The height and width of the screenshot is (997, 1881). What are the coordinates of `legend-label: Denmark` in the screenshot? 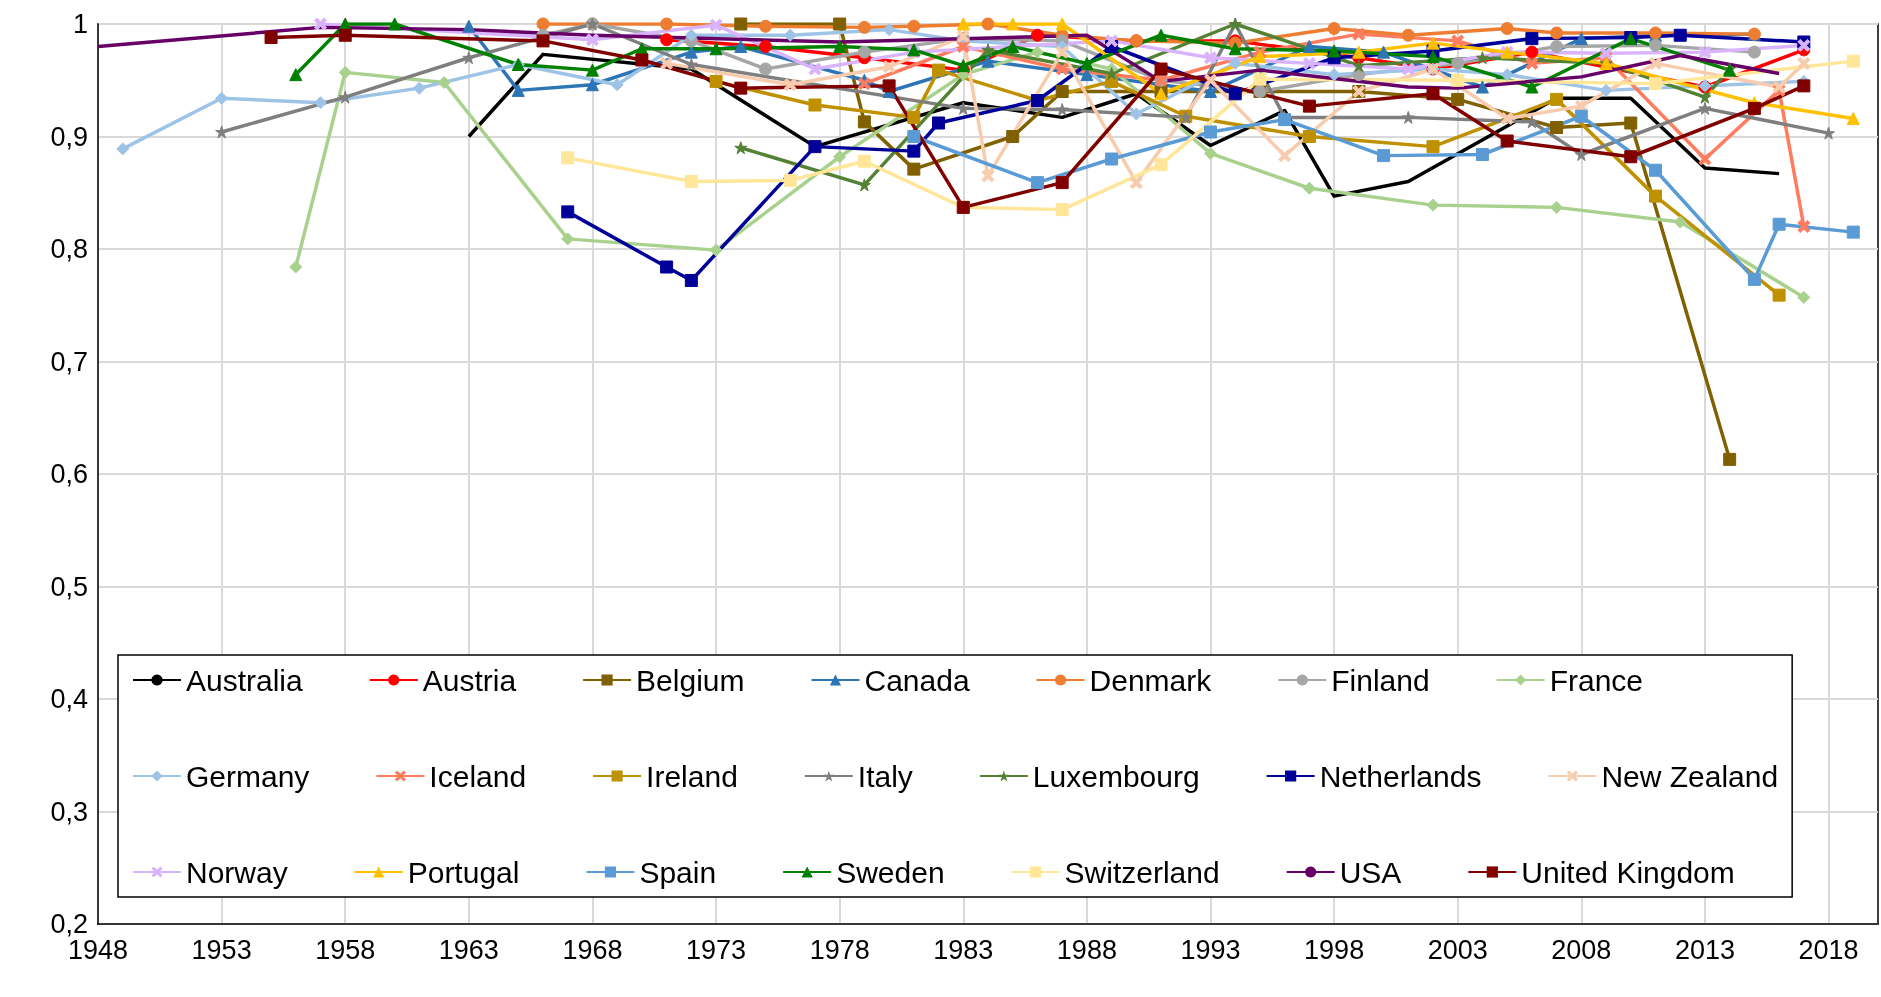 It's located at (1151, 680).